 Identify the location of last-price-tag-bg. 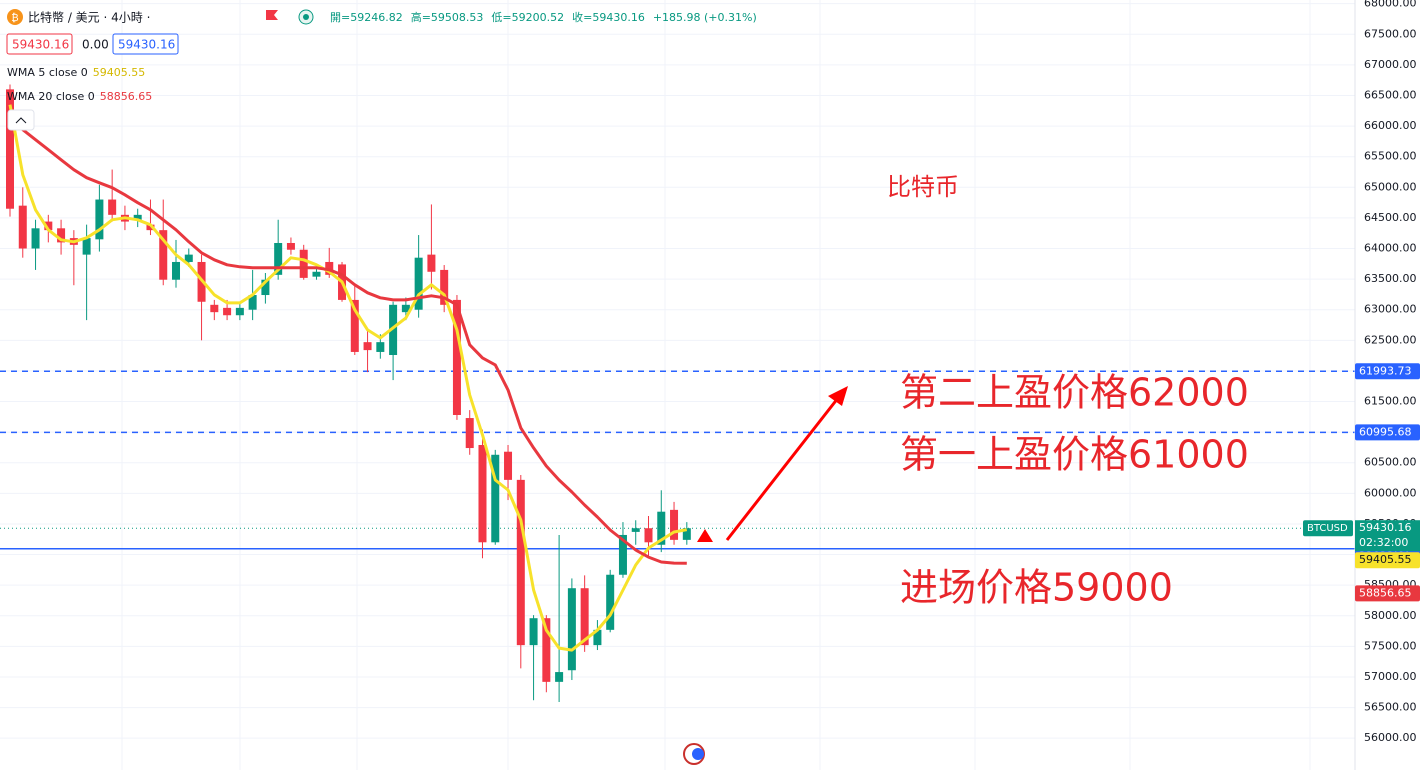
(1387, 536).